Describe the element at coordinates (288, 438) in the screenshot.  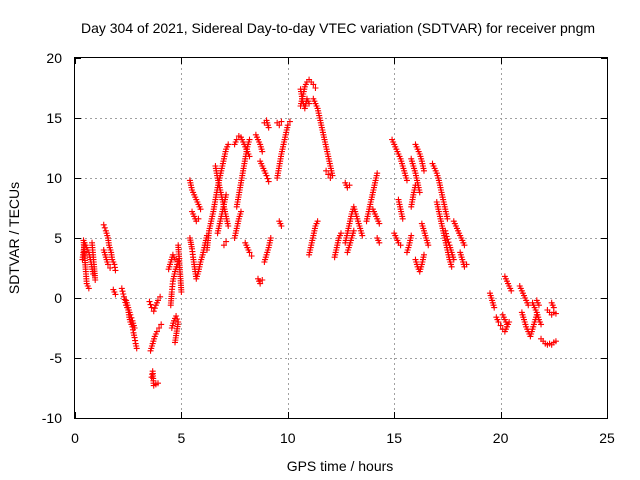
I see `x-tick-label: 10` at that location.